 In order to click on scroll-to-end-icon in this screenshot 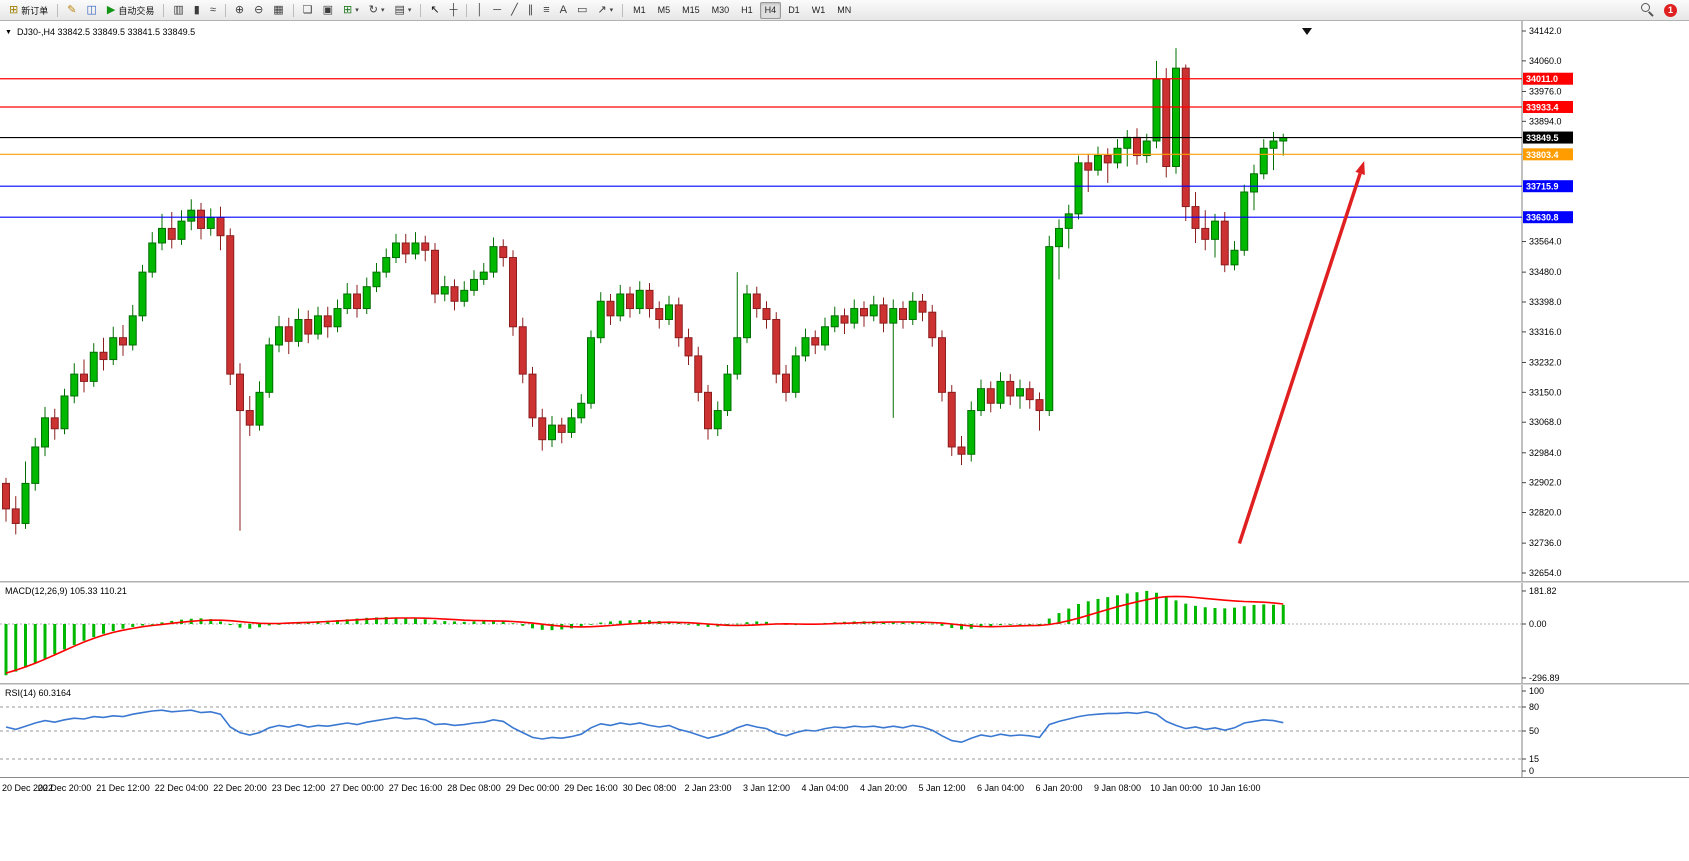, I will do `click(1307, 31)`.